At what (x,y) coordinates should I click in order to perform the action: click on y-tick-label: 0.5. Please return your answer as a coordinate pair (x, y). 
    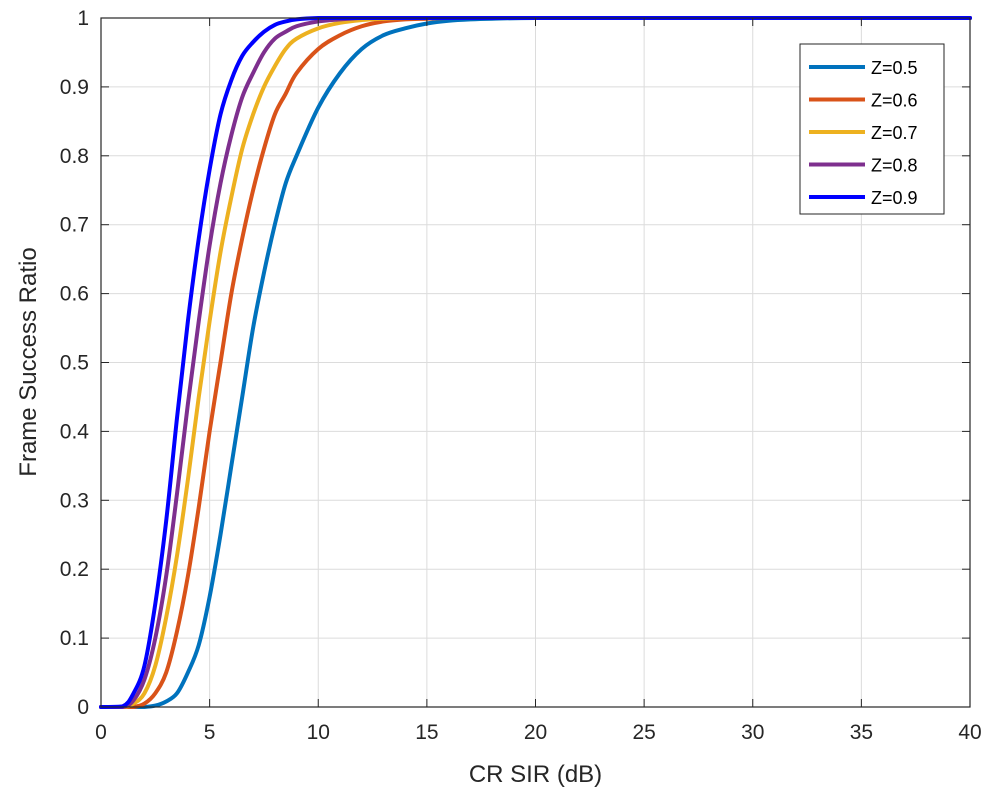
    Looking at the image, I should click on (74, 363).